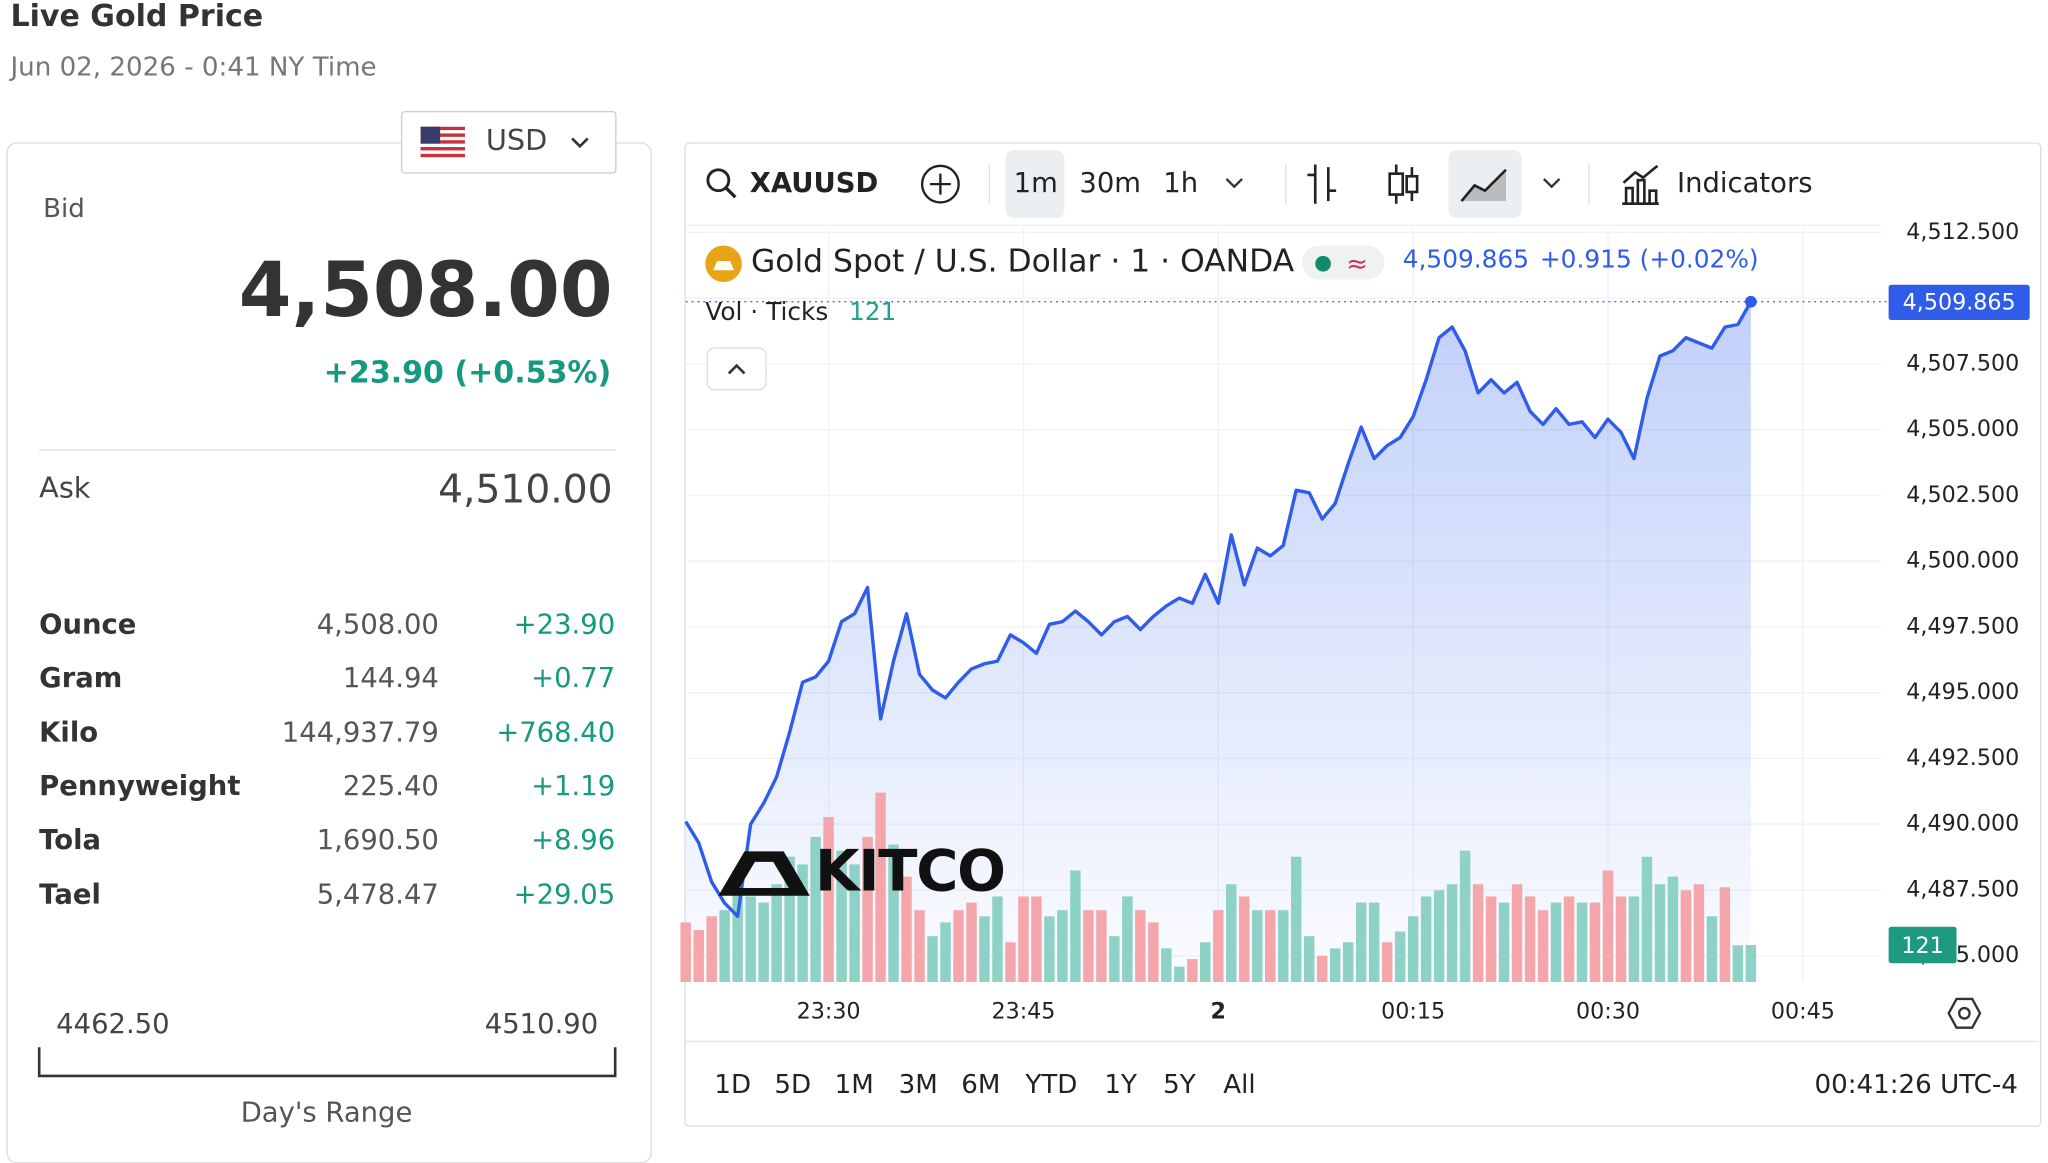 The image size is (2048, 1163). I want to click on chart-title: Gold Spot / U.S. Dollar · 1 · OANDA, so click(1023, 261).